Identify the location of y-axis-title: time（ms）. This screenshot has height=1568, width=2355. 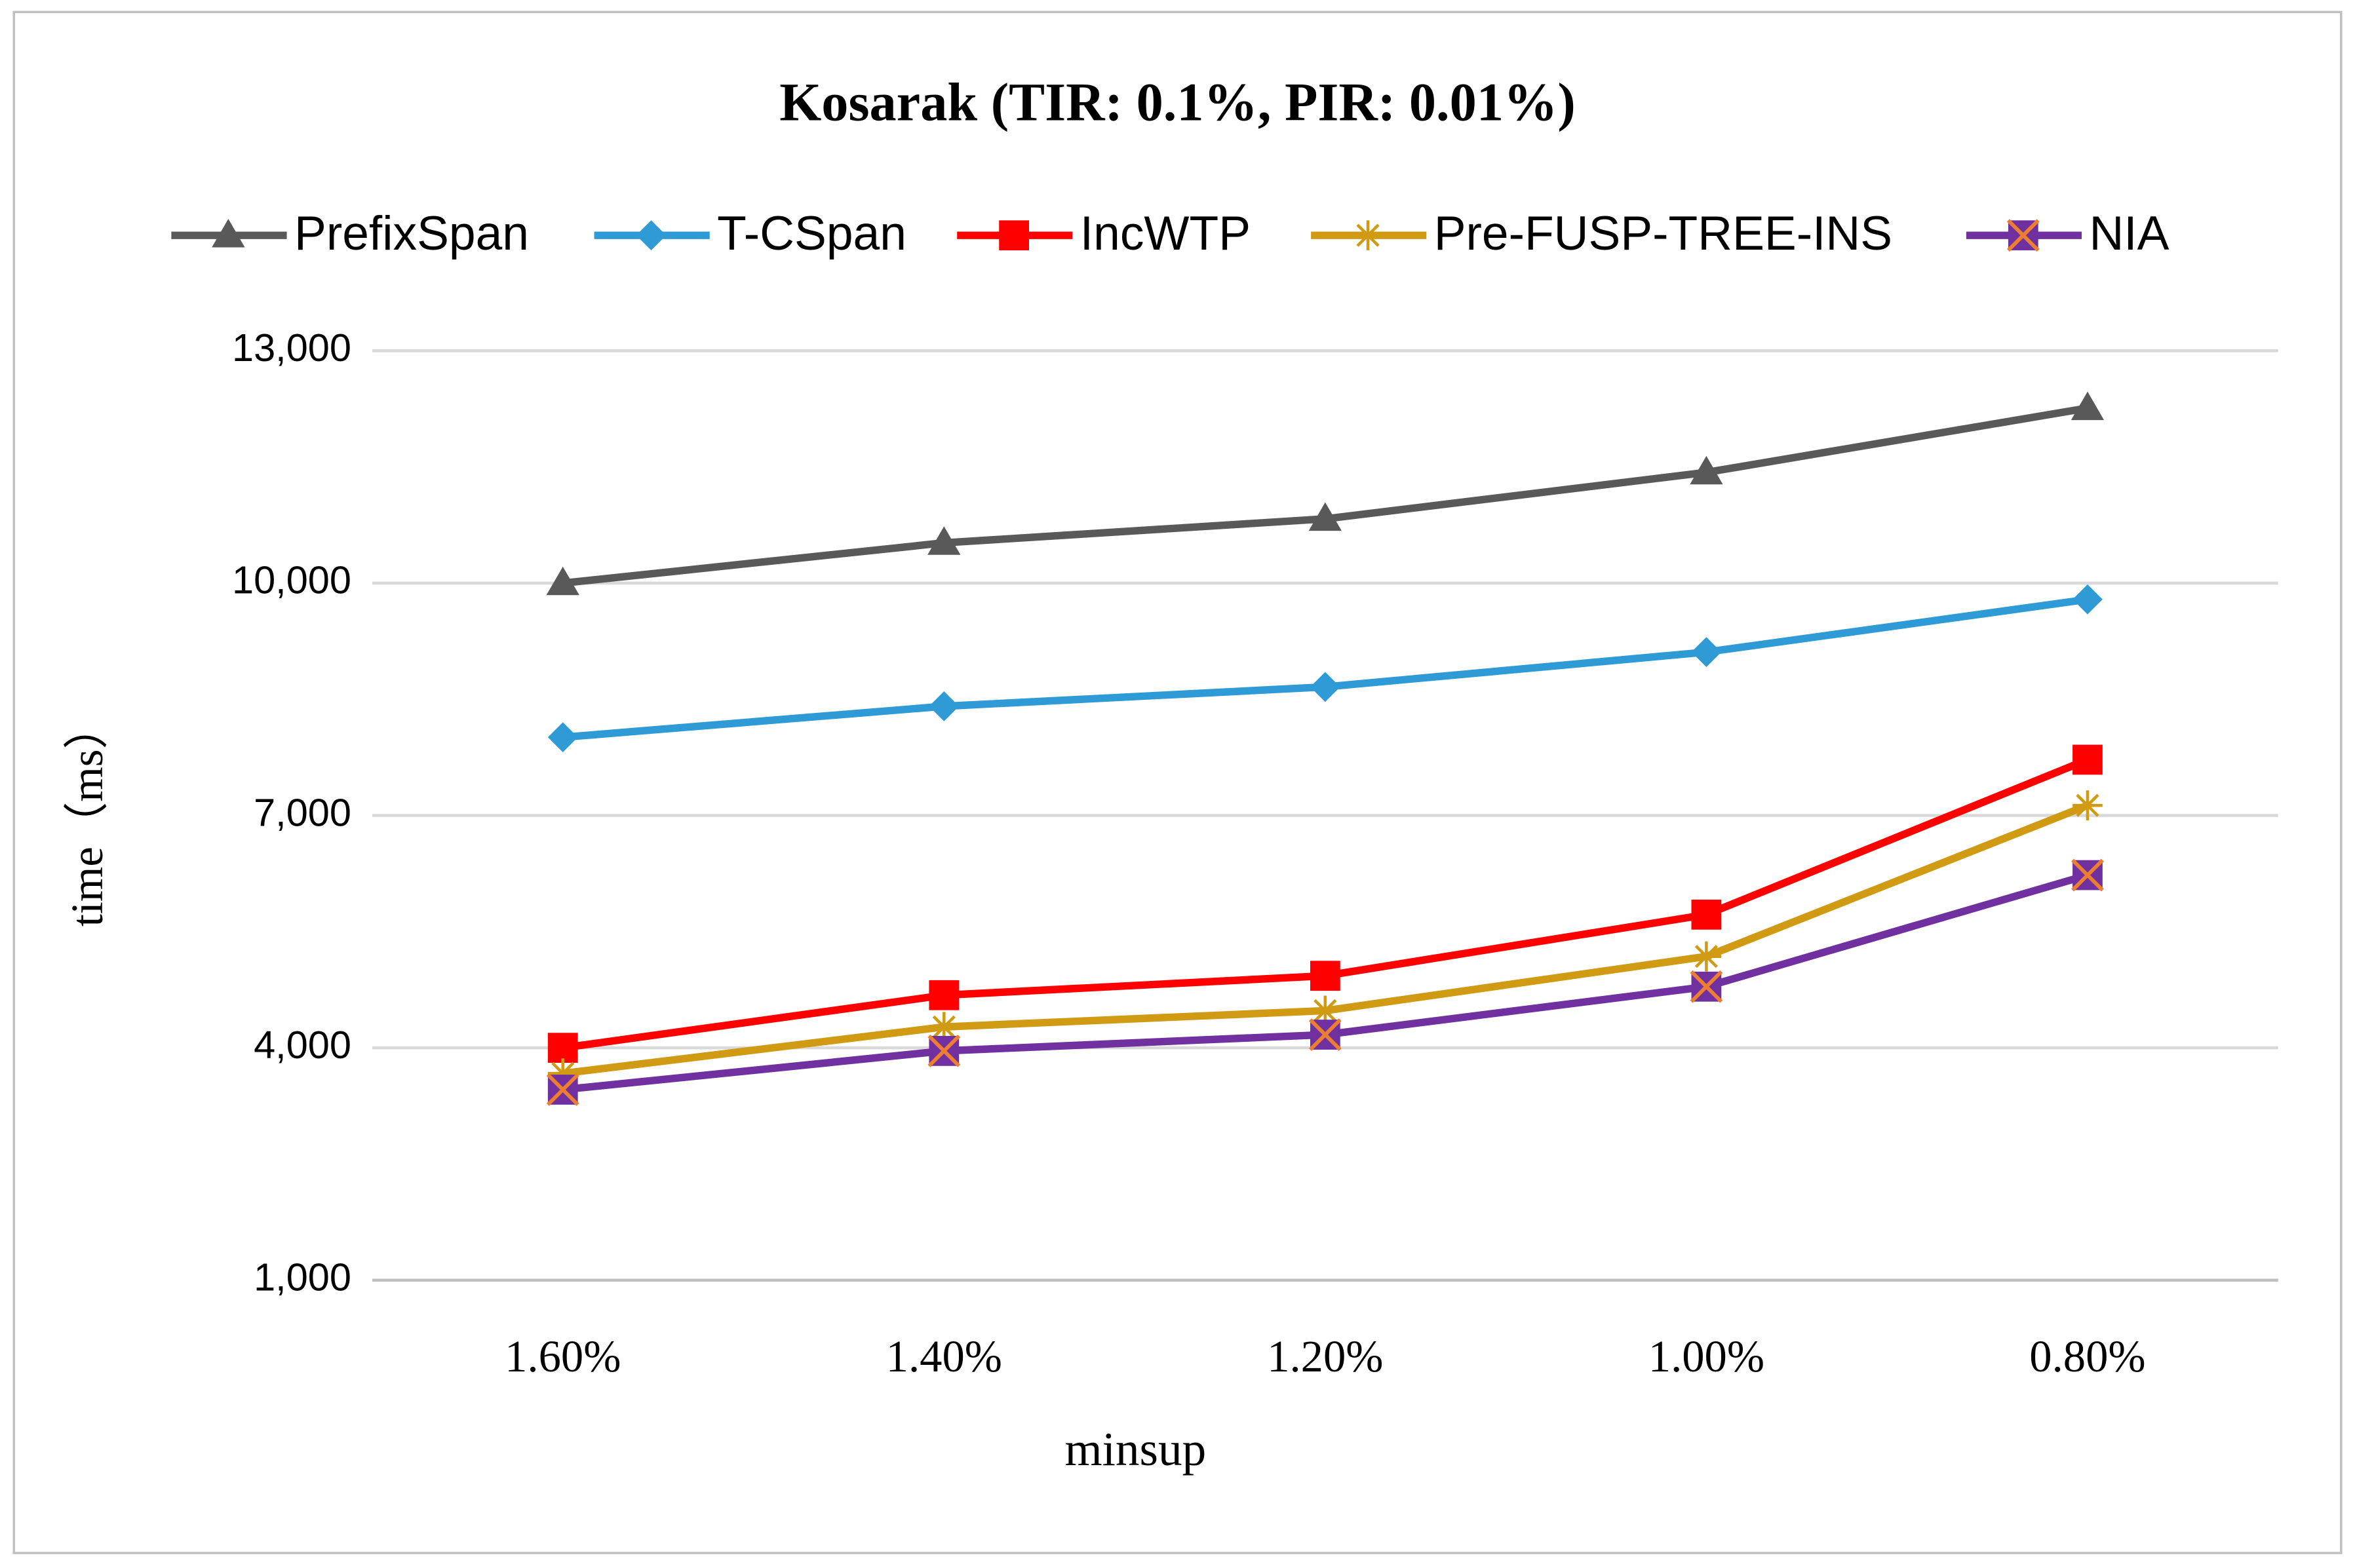
(87, 816).